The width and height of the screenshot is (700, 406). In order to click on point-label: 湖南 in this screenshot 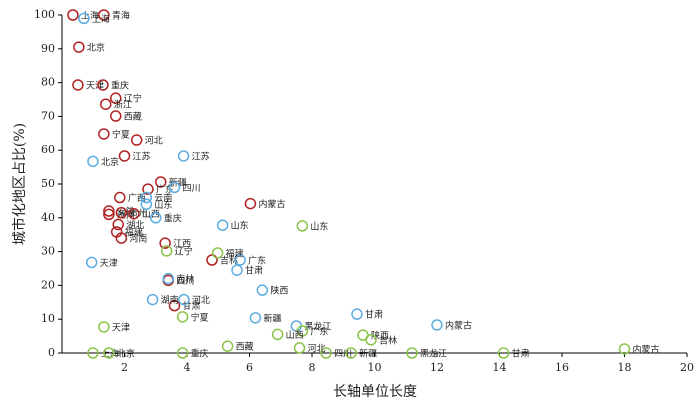, I will do `click(170, 300)`.